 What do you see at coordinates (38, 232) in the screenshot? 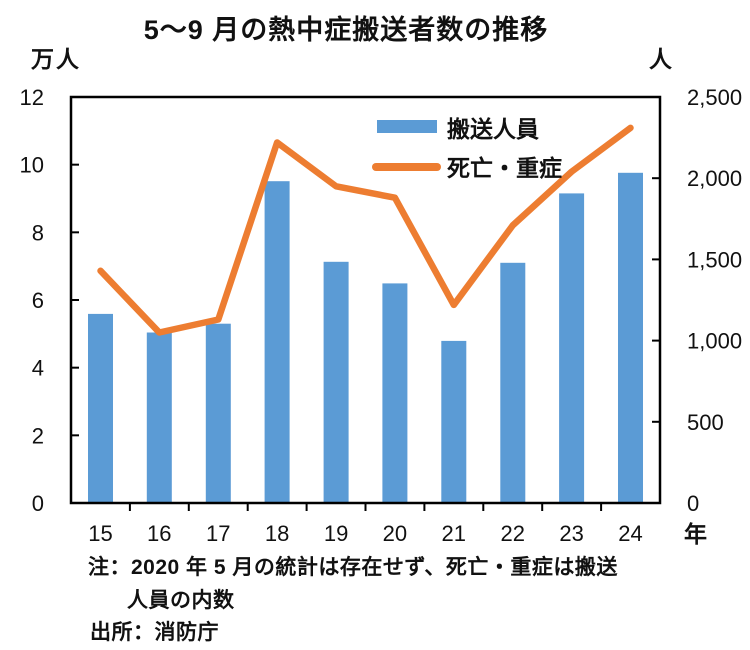
I see `left-tick-label: 8` at bounding box center [38, 232].